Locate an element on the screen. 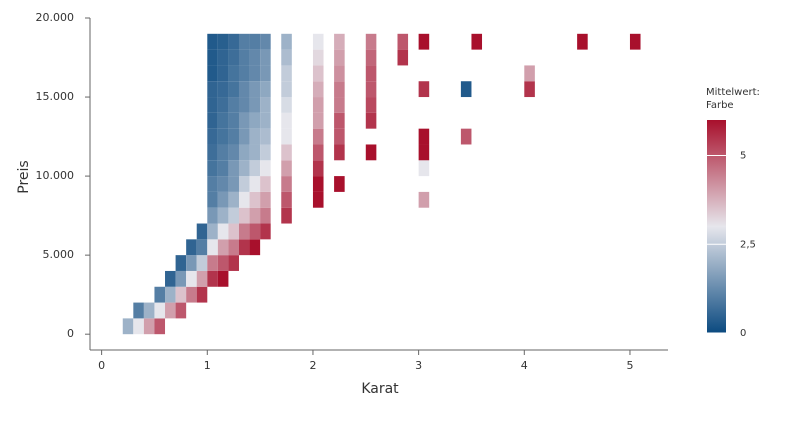 The image size is (787, 436). x-tick-label: 5 is located at coordinates (629, 365).